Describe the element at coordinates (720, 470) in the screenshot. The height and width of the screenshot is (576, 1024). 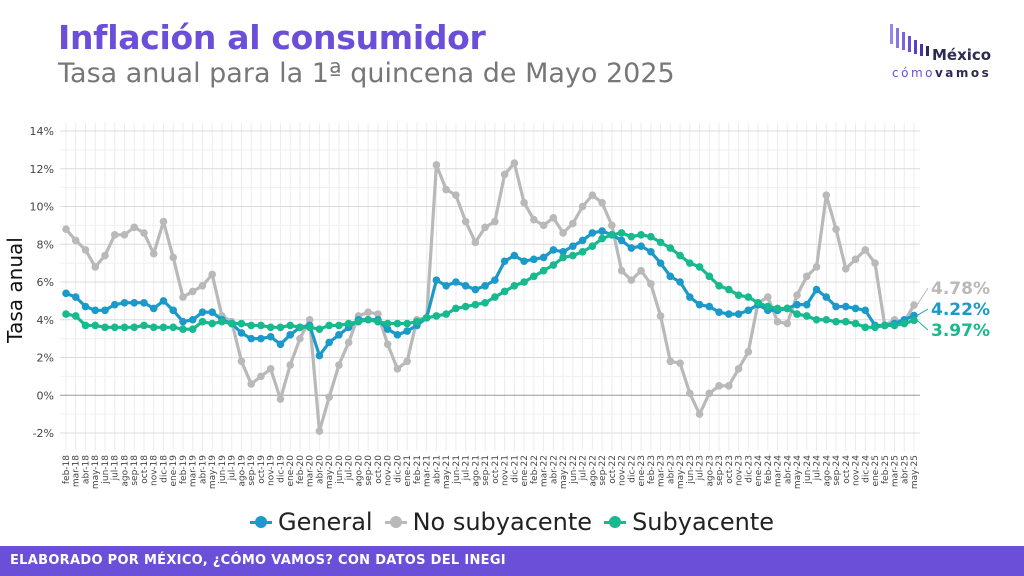
I see `x-tick-label: sep-23` at that location.